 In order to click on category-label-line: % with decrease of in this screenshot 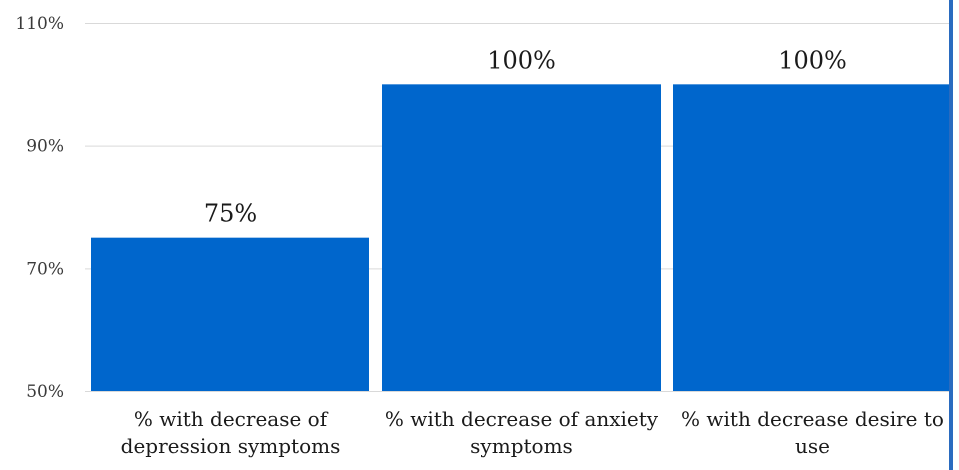, I will do `click(231, 419)`.